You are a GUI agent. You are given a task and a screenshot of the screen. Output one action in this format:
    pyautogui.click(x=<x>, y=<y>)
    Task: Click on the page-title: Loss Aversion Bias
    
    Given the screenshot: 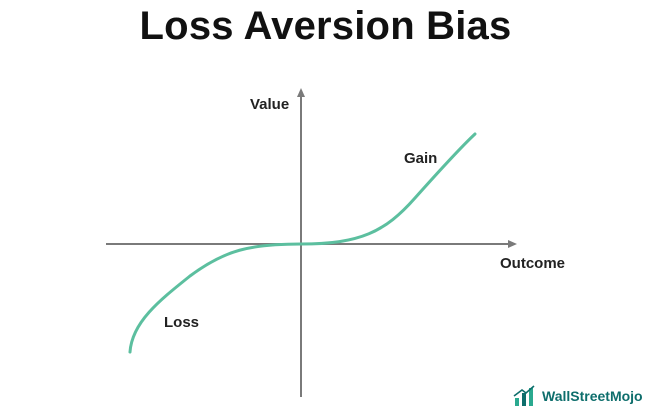 What is the action you would take?
    pyautogui.click(x=325, y=26)
    